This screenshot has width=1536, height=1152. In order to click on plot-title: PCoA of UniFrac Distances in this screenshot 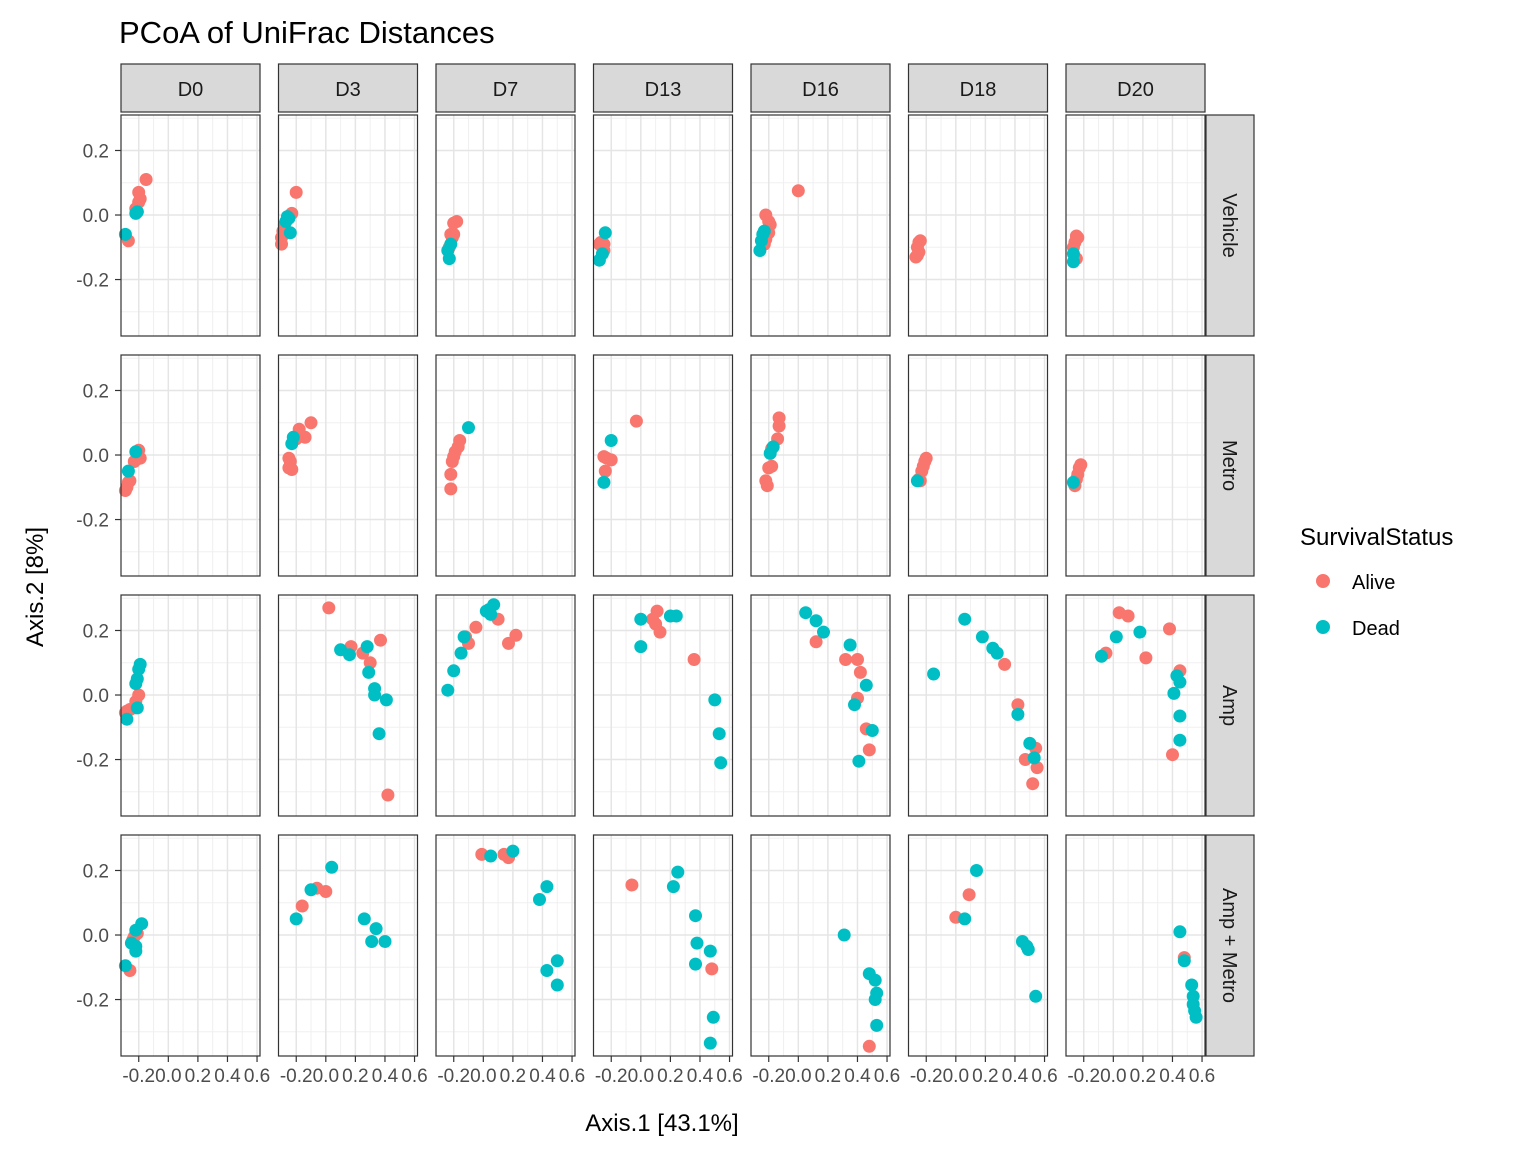, I will do `click(307, 32)`.